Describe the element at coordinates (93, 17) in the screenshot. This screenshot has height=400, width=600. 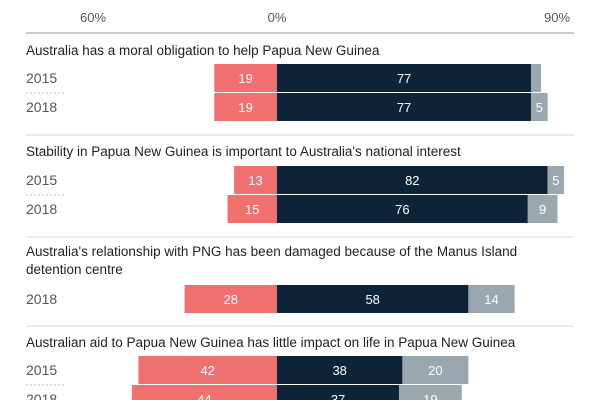
I see `x-tick-label: 60%` at that location.